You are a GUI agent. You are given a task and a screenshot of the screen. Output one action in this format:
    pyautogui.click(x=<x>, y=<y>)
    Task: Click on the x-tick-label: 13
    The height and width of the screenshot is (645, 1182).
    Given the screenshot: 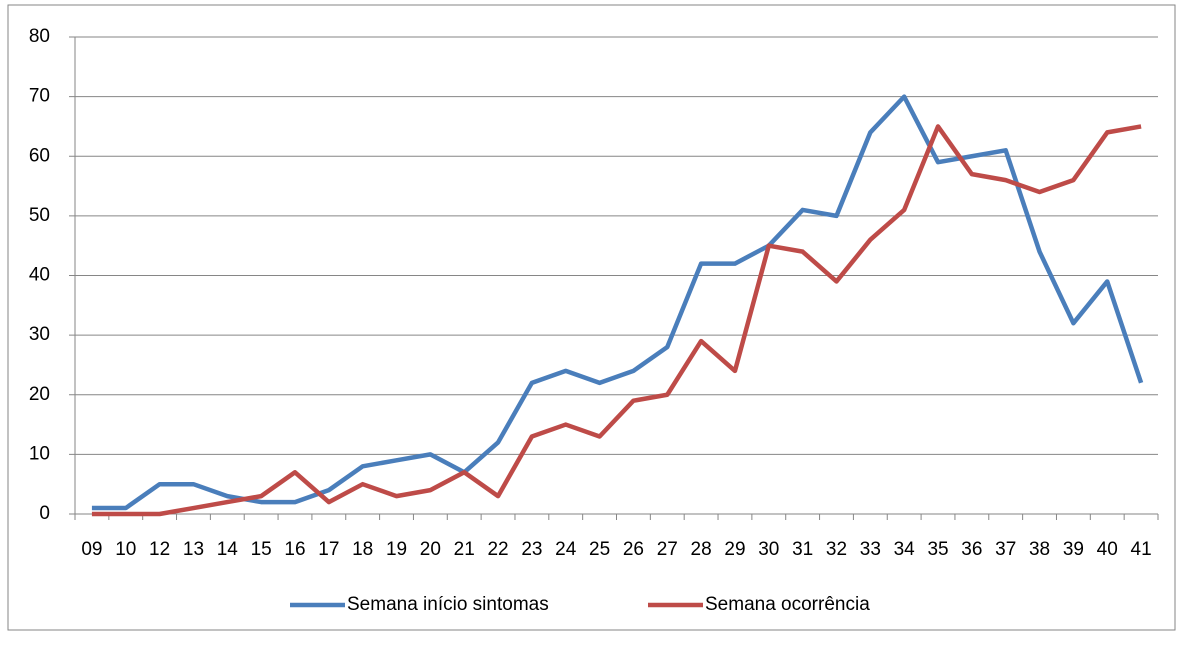 What is the action you would take?
    pyautogui.click(x=193, y=549)
    